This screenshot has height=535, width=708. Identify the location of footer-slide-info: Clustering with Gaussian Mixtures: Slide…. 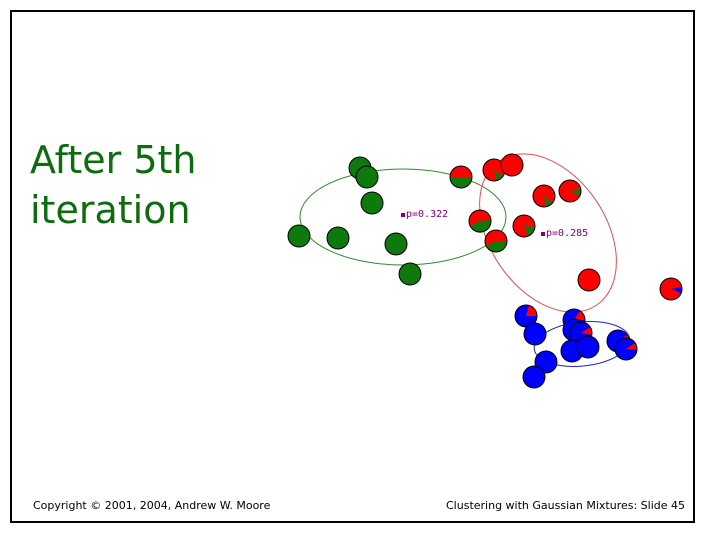
(566, 505).